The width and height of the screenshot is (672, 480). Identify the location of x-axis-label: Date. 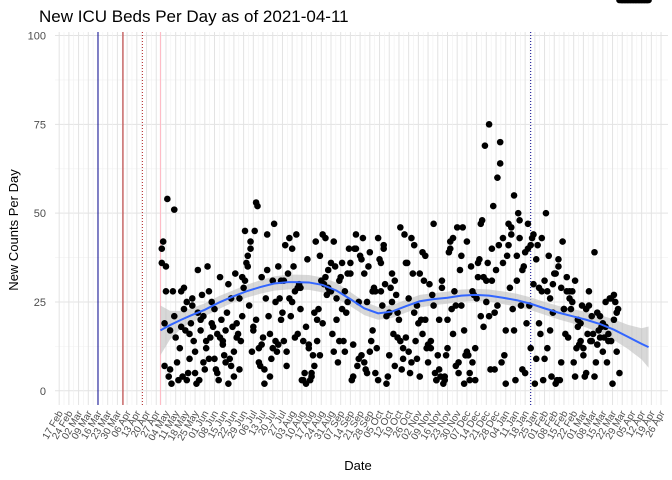
(357, 465).